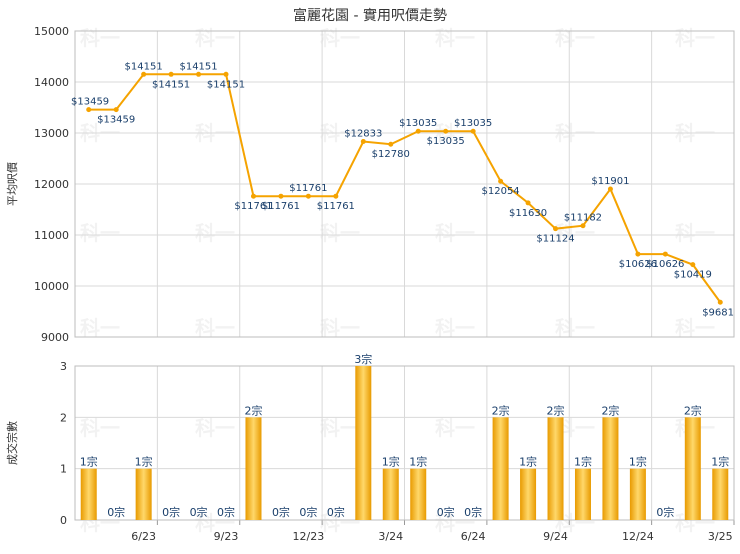  What do you see at coordinates (610, 181) in the screenshot?
I see `price-data-label: $11901` at bounding box center [610, 181].